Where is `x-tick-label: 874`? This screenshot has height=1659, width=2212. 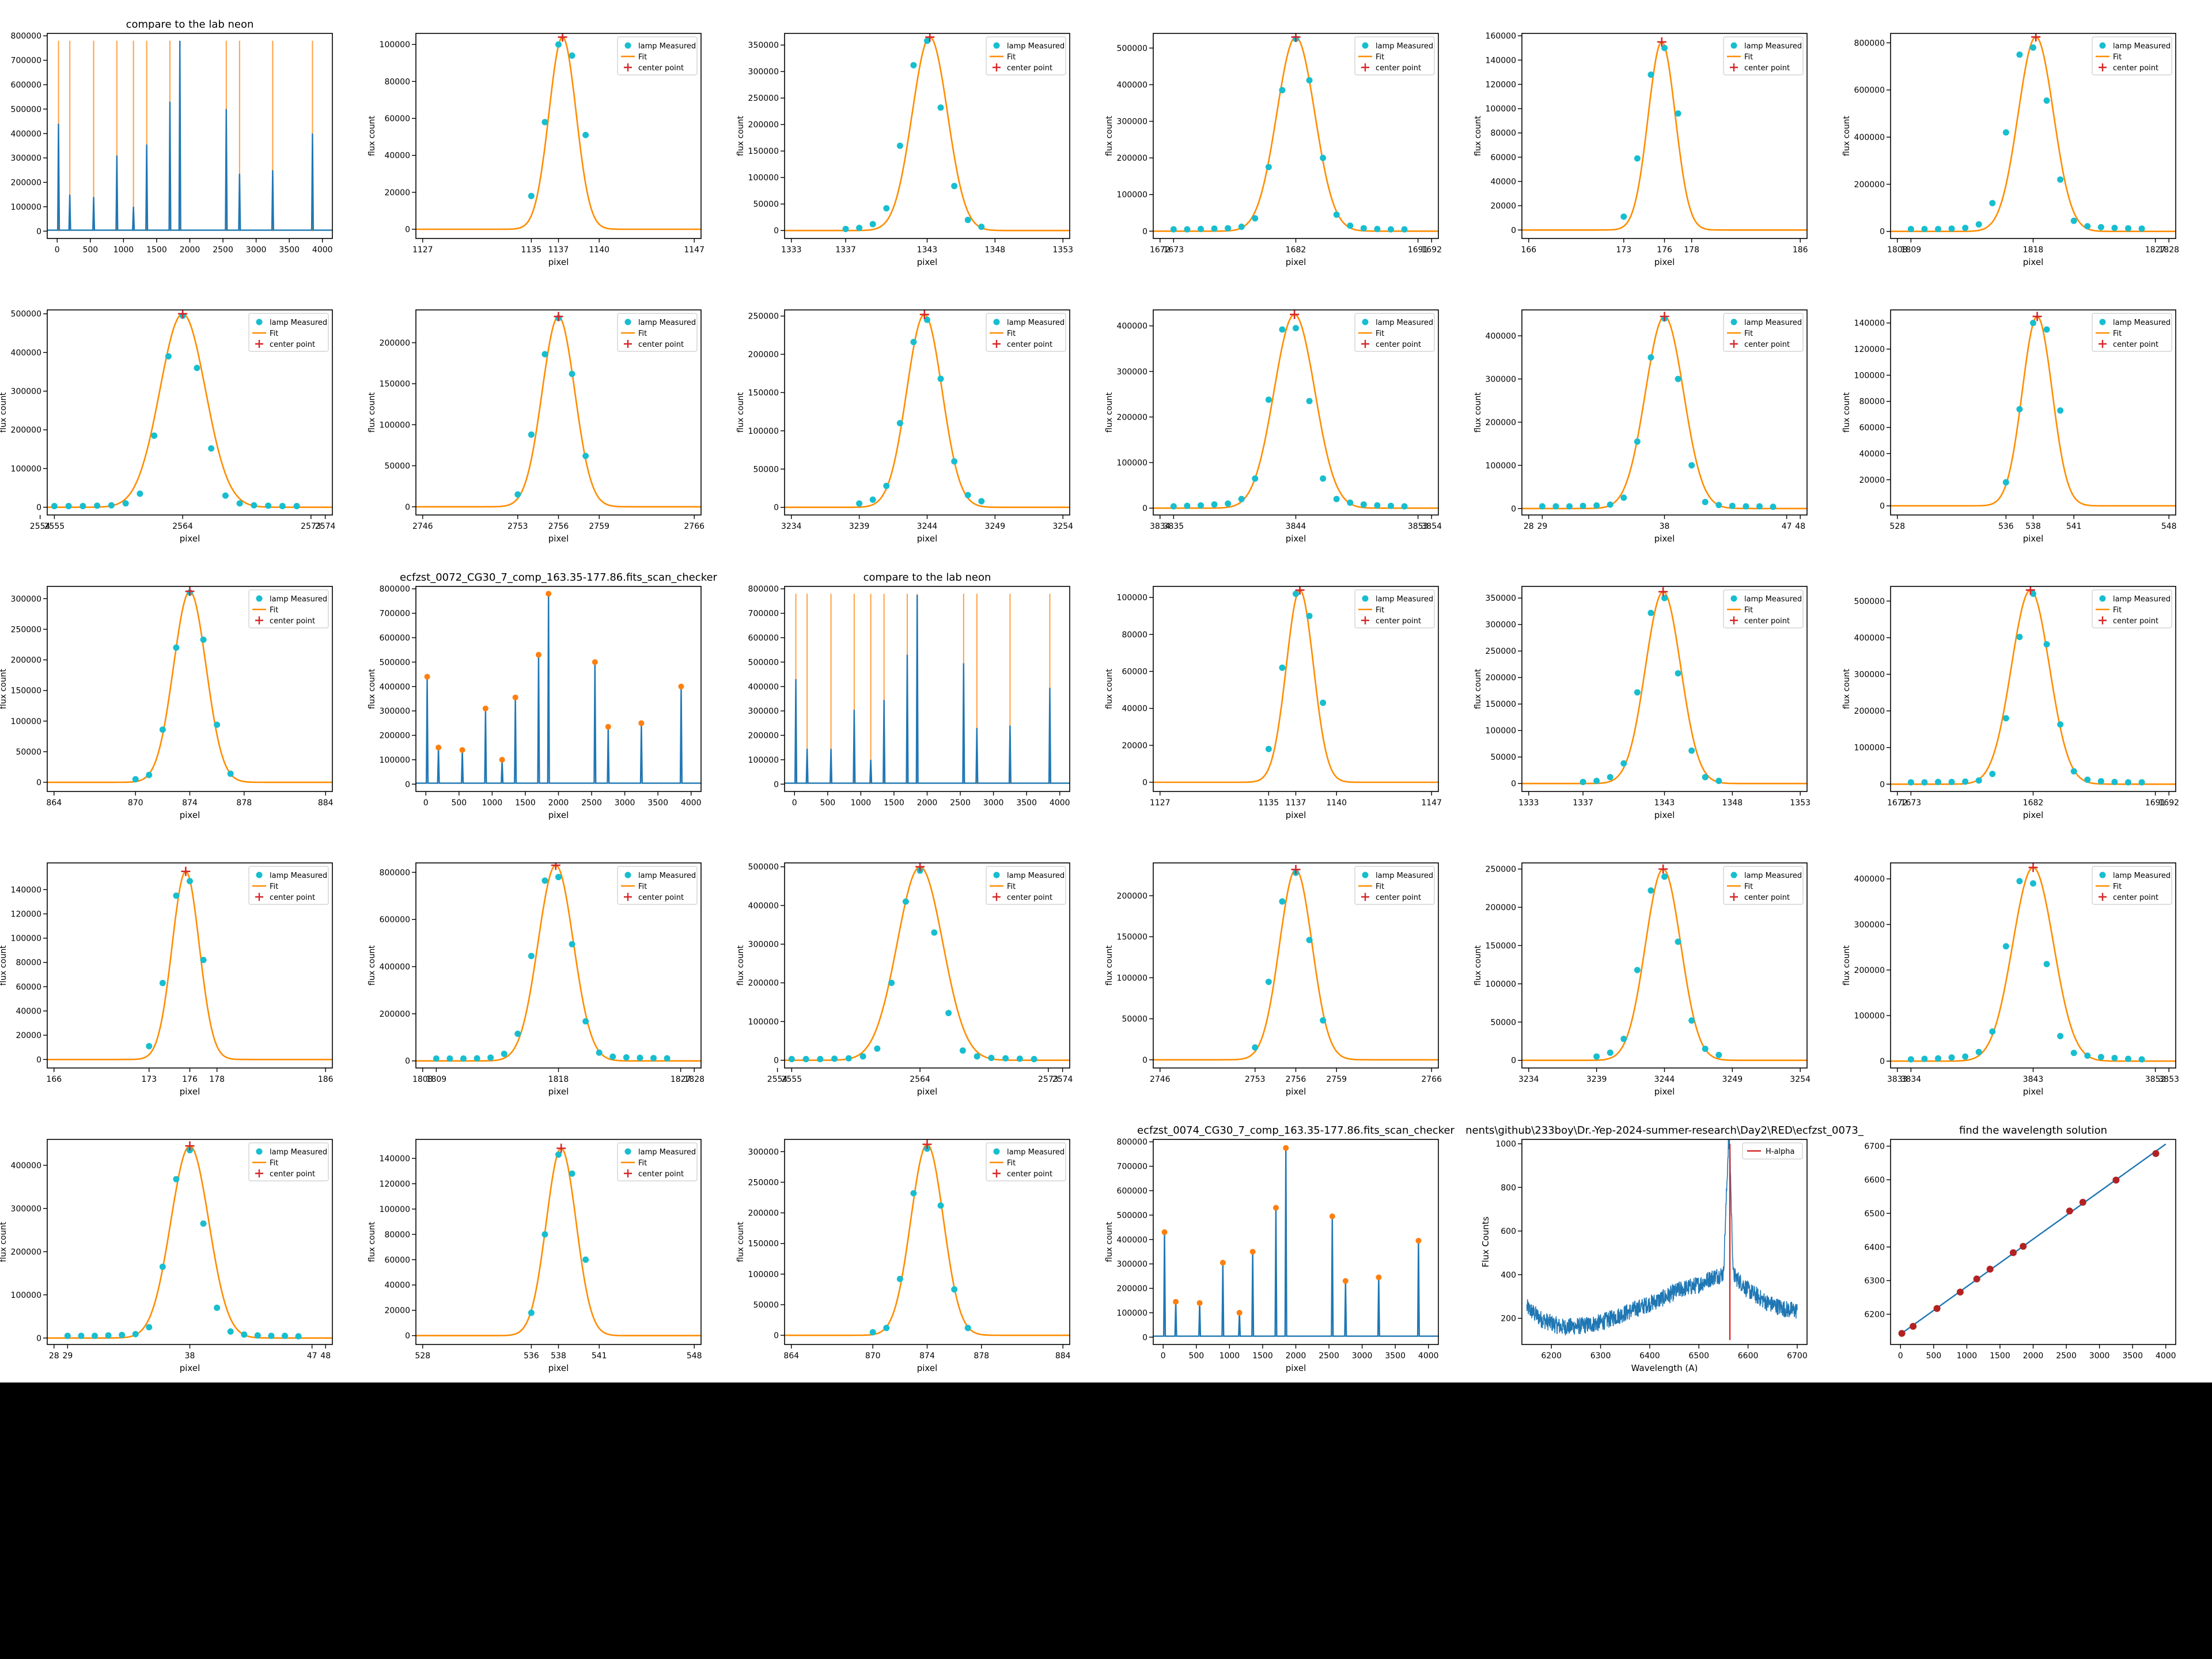
x-tick-label: 874 is located at coordinates (190, 803).